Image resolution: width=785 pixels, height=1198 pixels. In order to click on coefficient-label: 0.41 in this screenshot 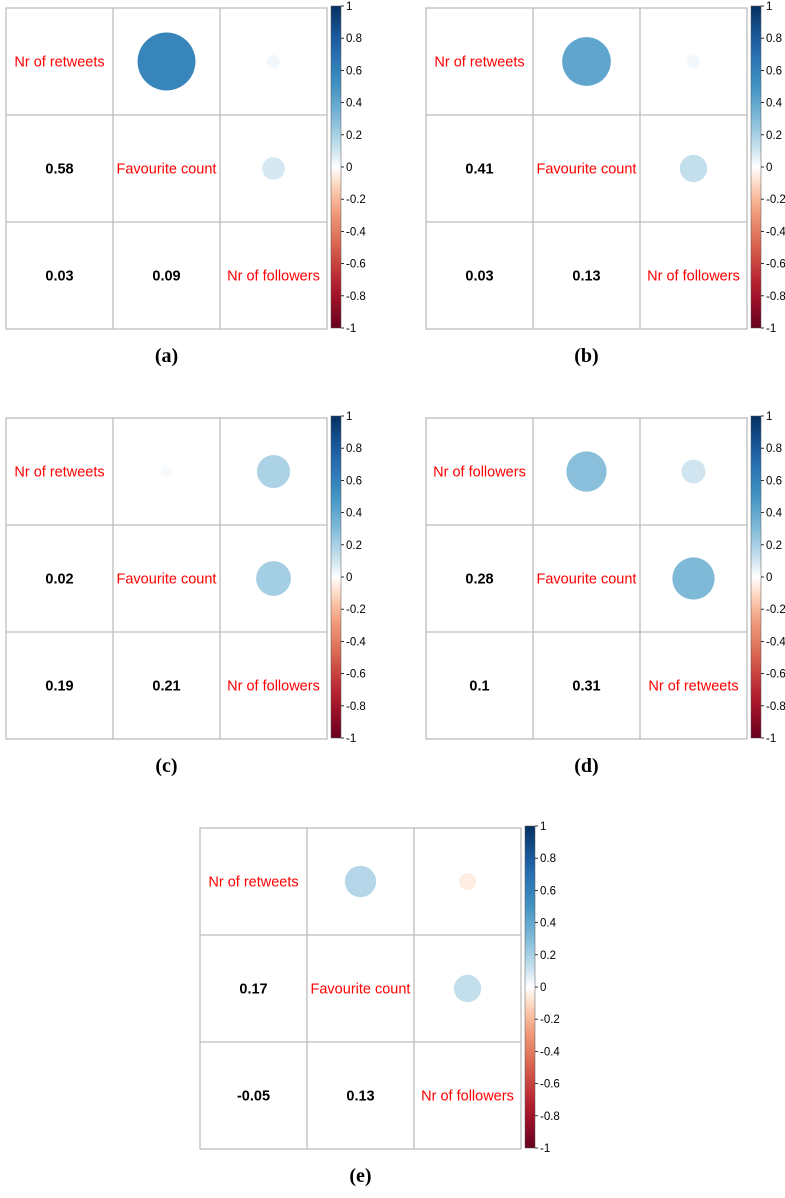, I will do `click(479, 170)`.